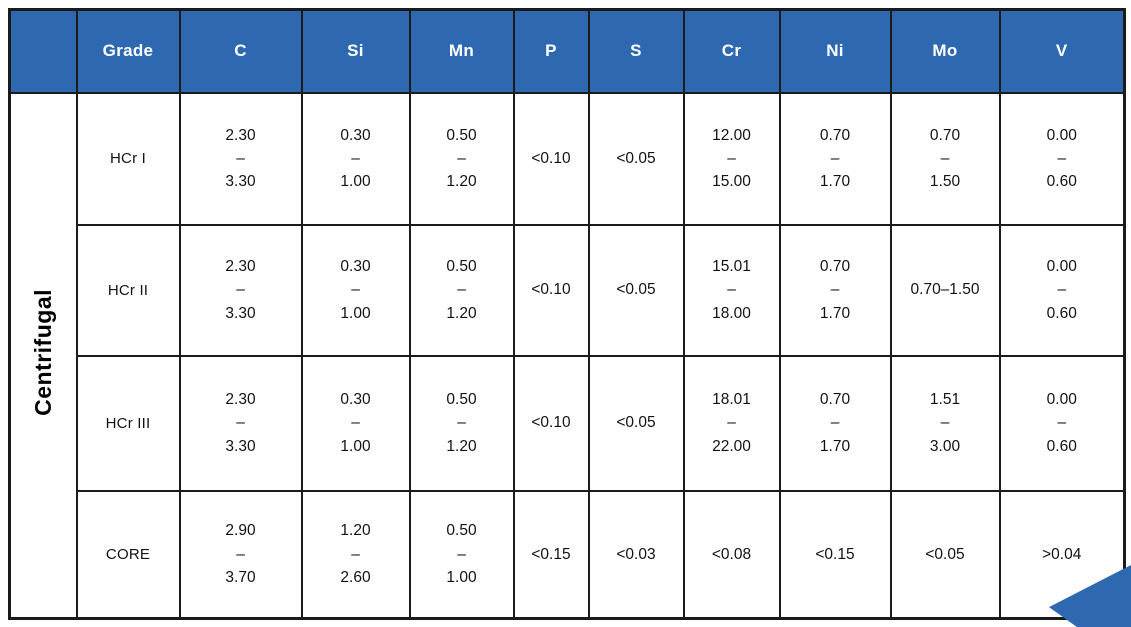 Image resolution: width=1131 pixels, height=627 pixels. I want to click on column-header-c: C, so click(240, 51).